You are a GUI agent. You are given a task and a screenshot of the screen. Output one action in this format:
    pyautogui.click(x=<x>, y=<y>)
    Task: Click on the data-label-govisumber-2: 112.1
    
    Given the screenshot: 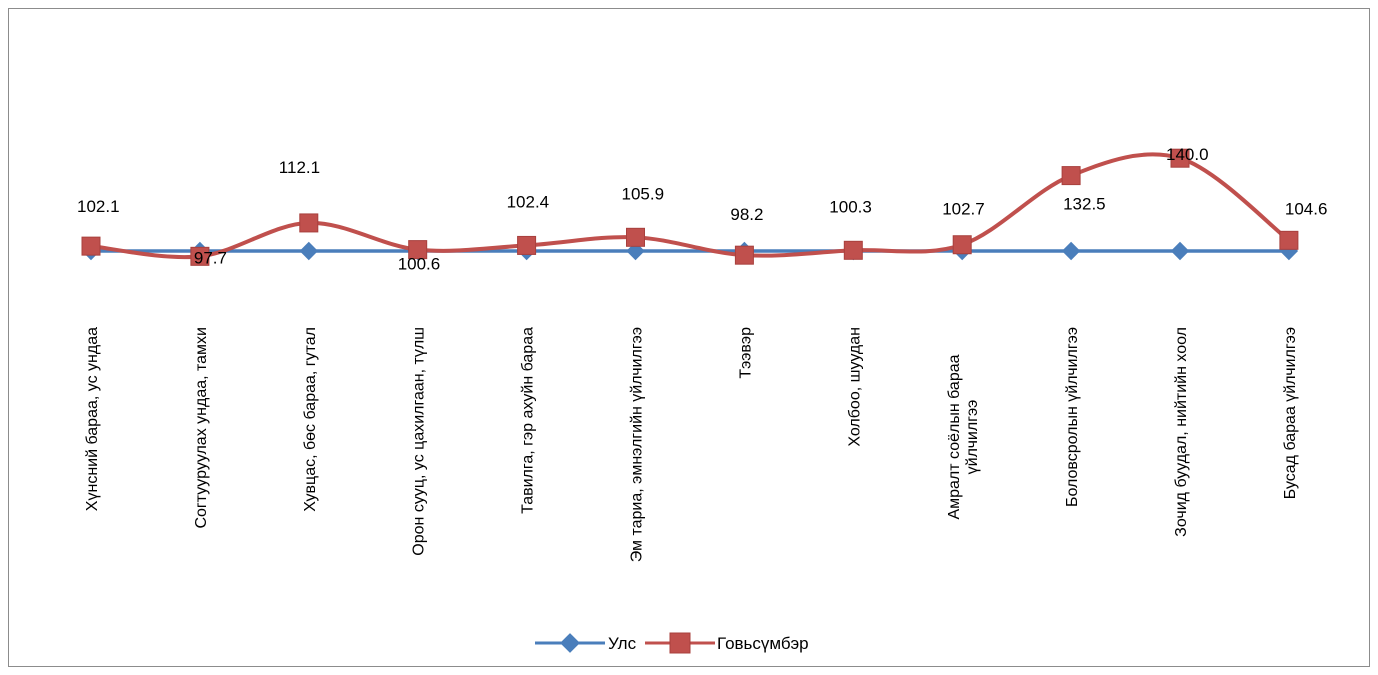 What is the action you would take?
    pyautogui.click(x=299, y=167)
    